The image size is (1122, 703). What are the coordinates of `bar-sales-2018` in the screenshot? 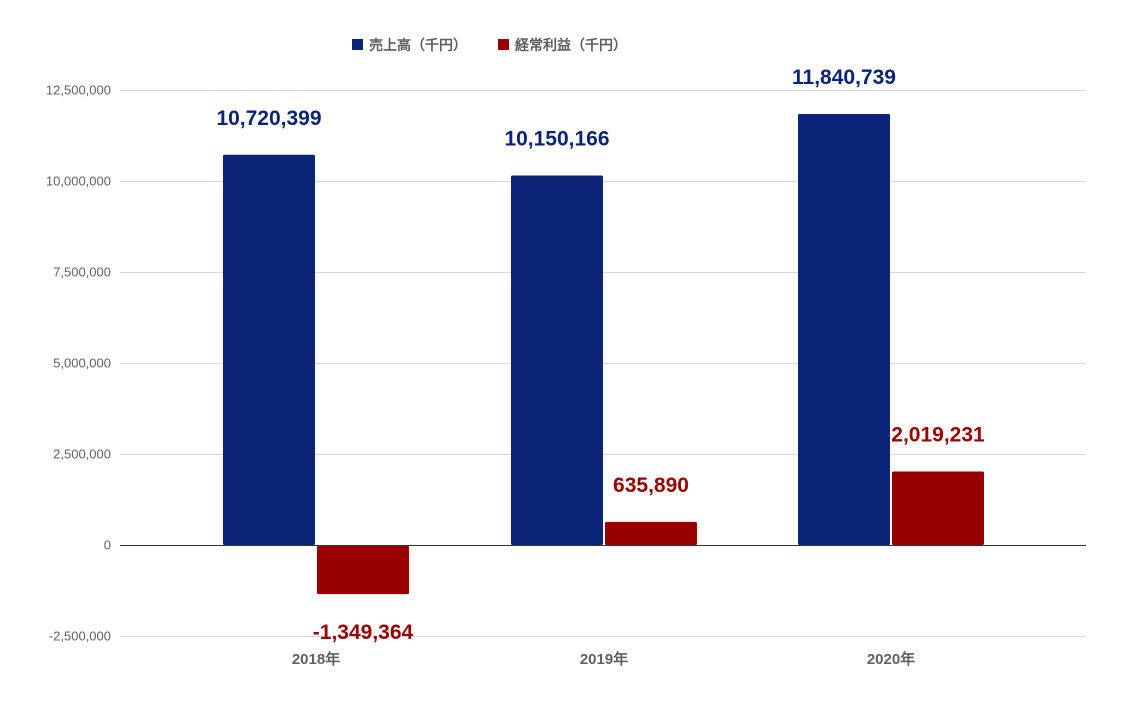 It's located at (269, 350).